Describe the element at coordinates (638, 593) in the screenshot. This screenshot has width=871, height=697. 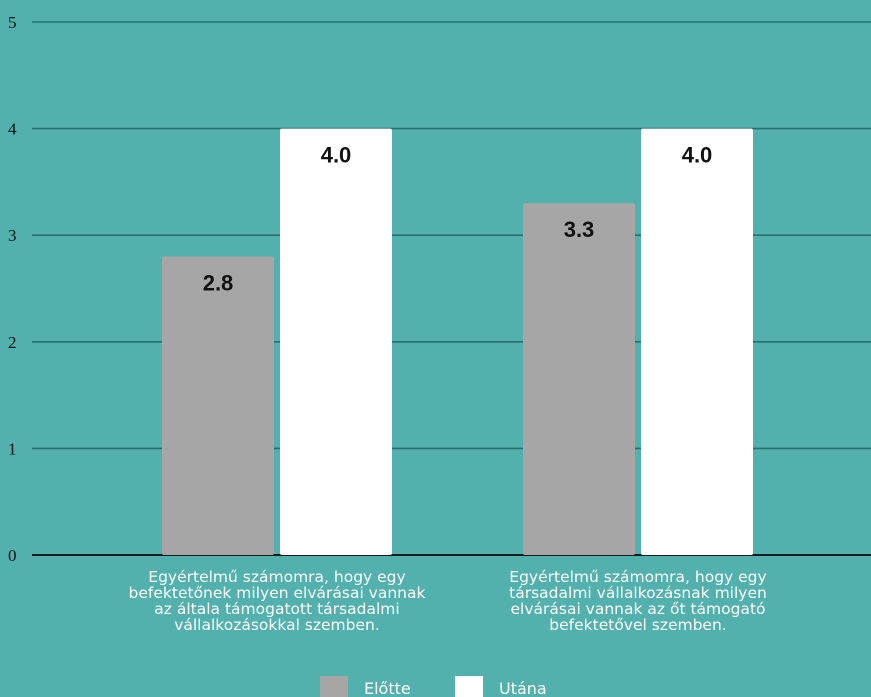
I see `x-category-label-line: társadalmi vállalkozásnak milyen` at that location.